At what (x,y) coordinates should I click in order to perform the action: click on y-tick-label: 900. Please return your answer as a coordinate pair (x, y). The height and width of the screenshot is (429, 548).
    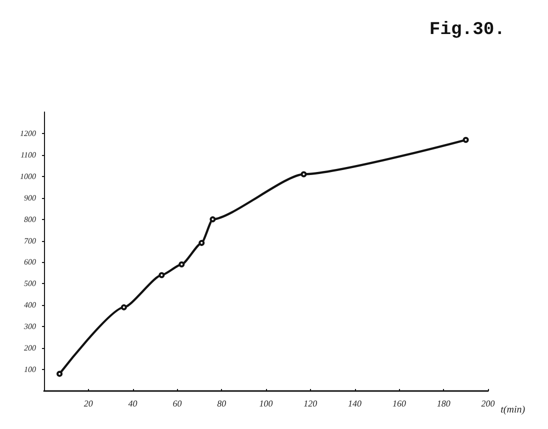
    Looking at the image, I should click on (30, 197).